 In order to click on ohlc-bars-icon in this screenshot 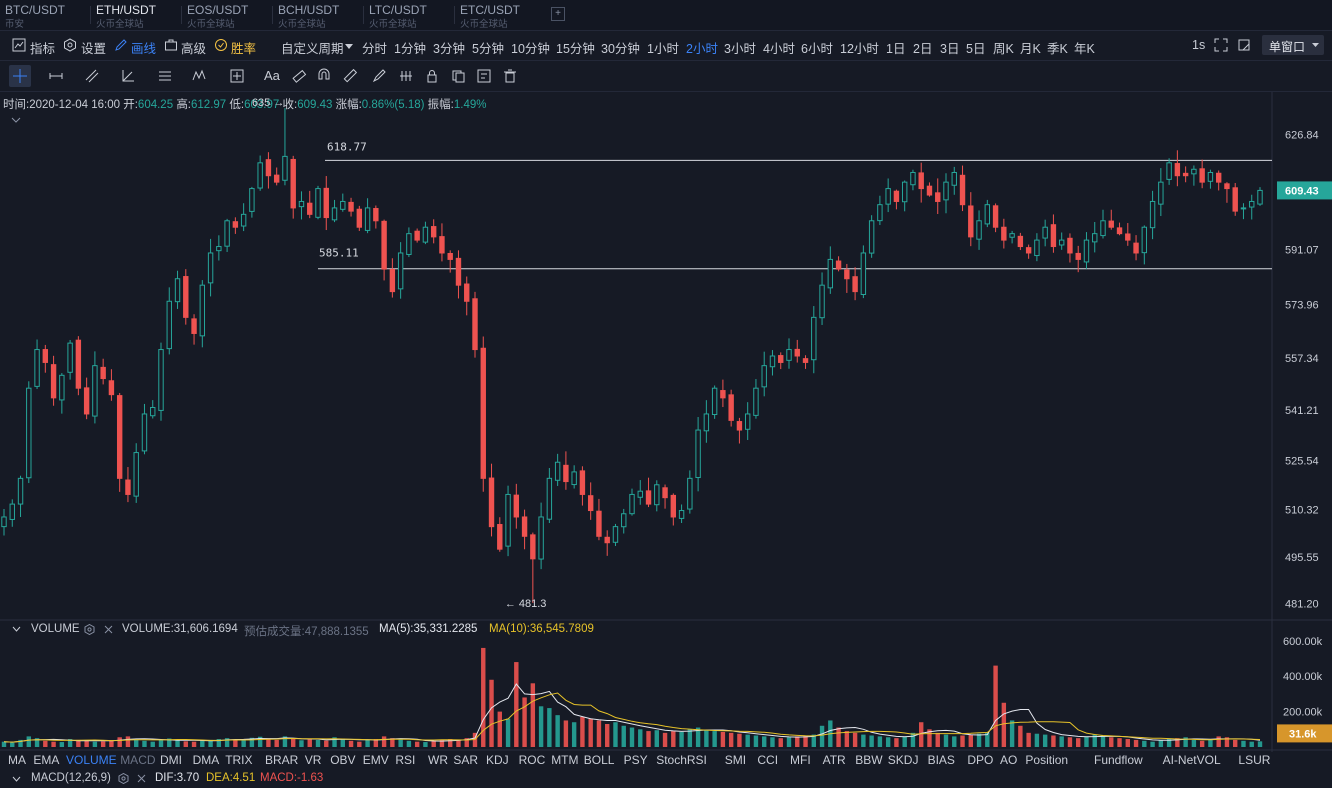, I will do `click(406, 76)`.